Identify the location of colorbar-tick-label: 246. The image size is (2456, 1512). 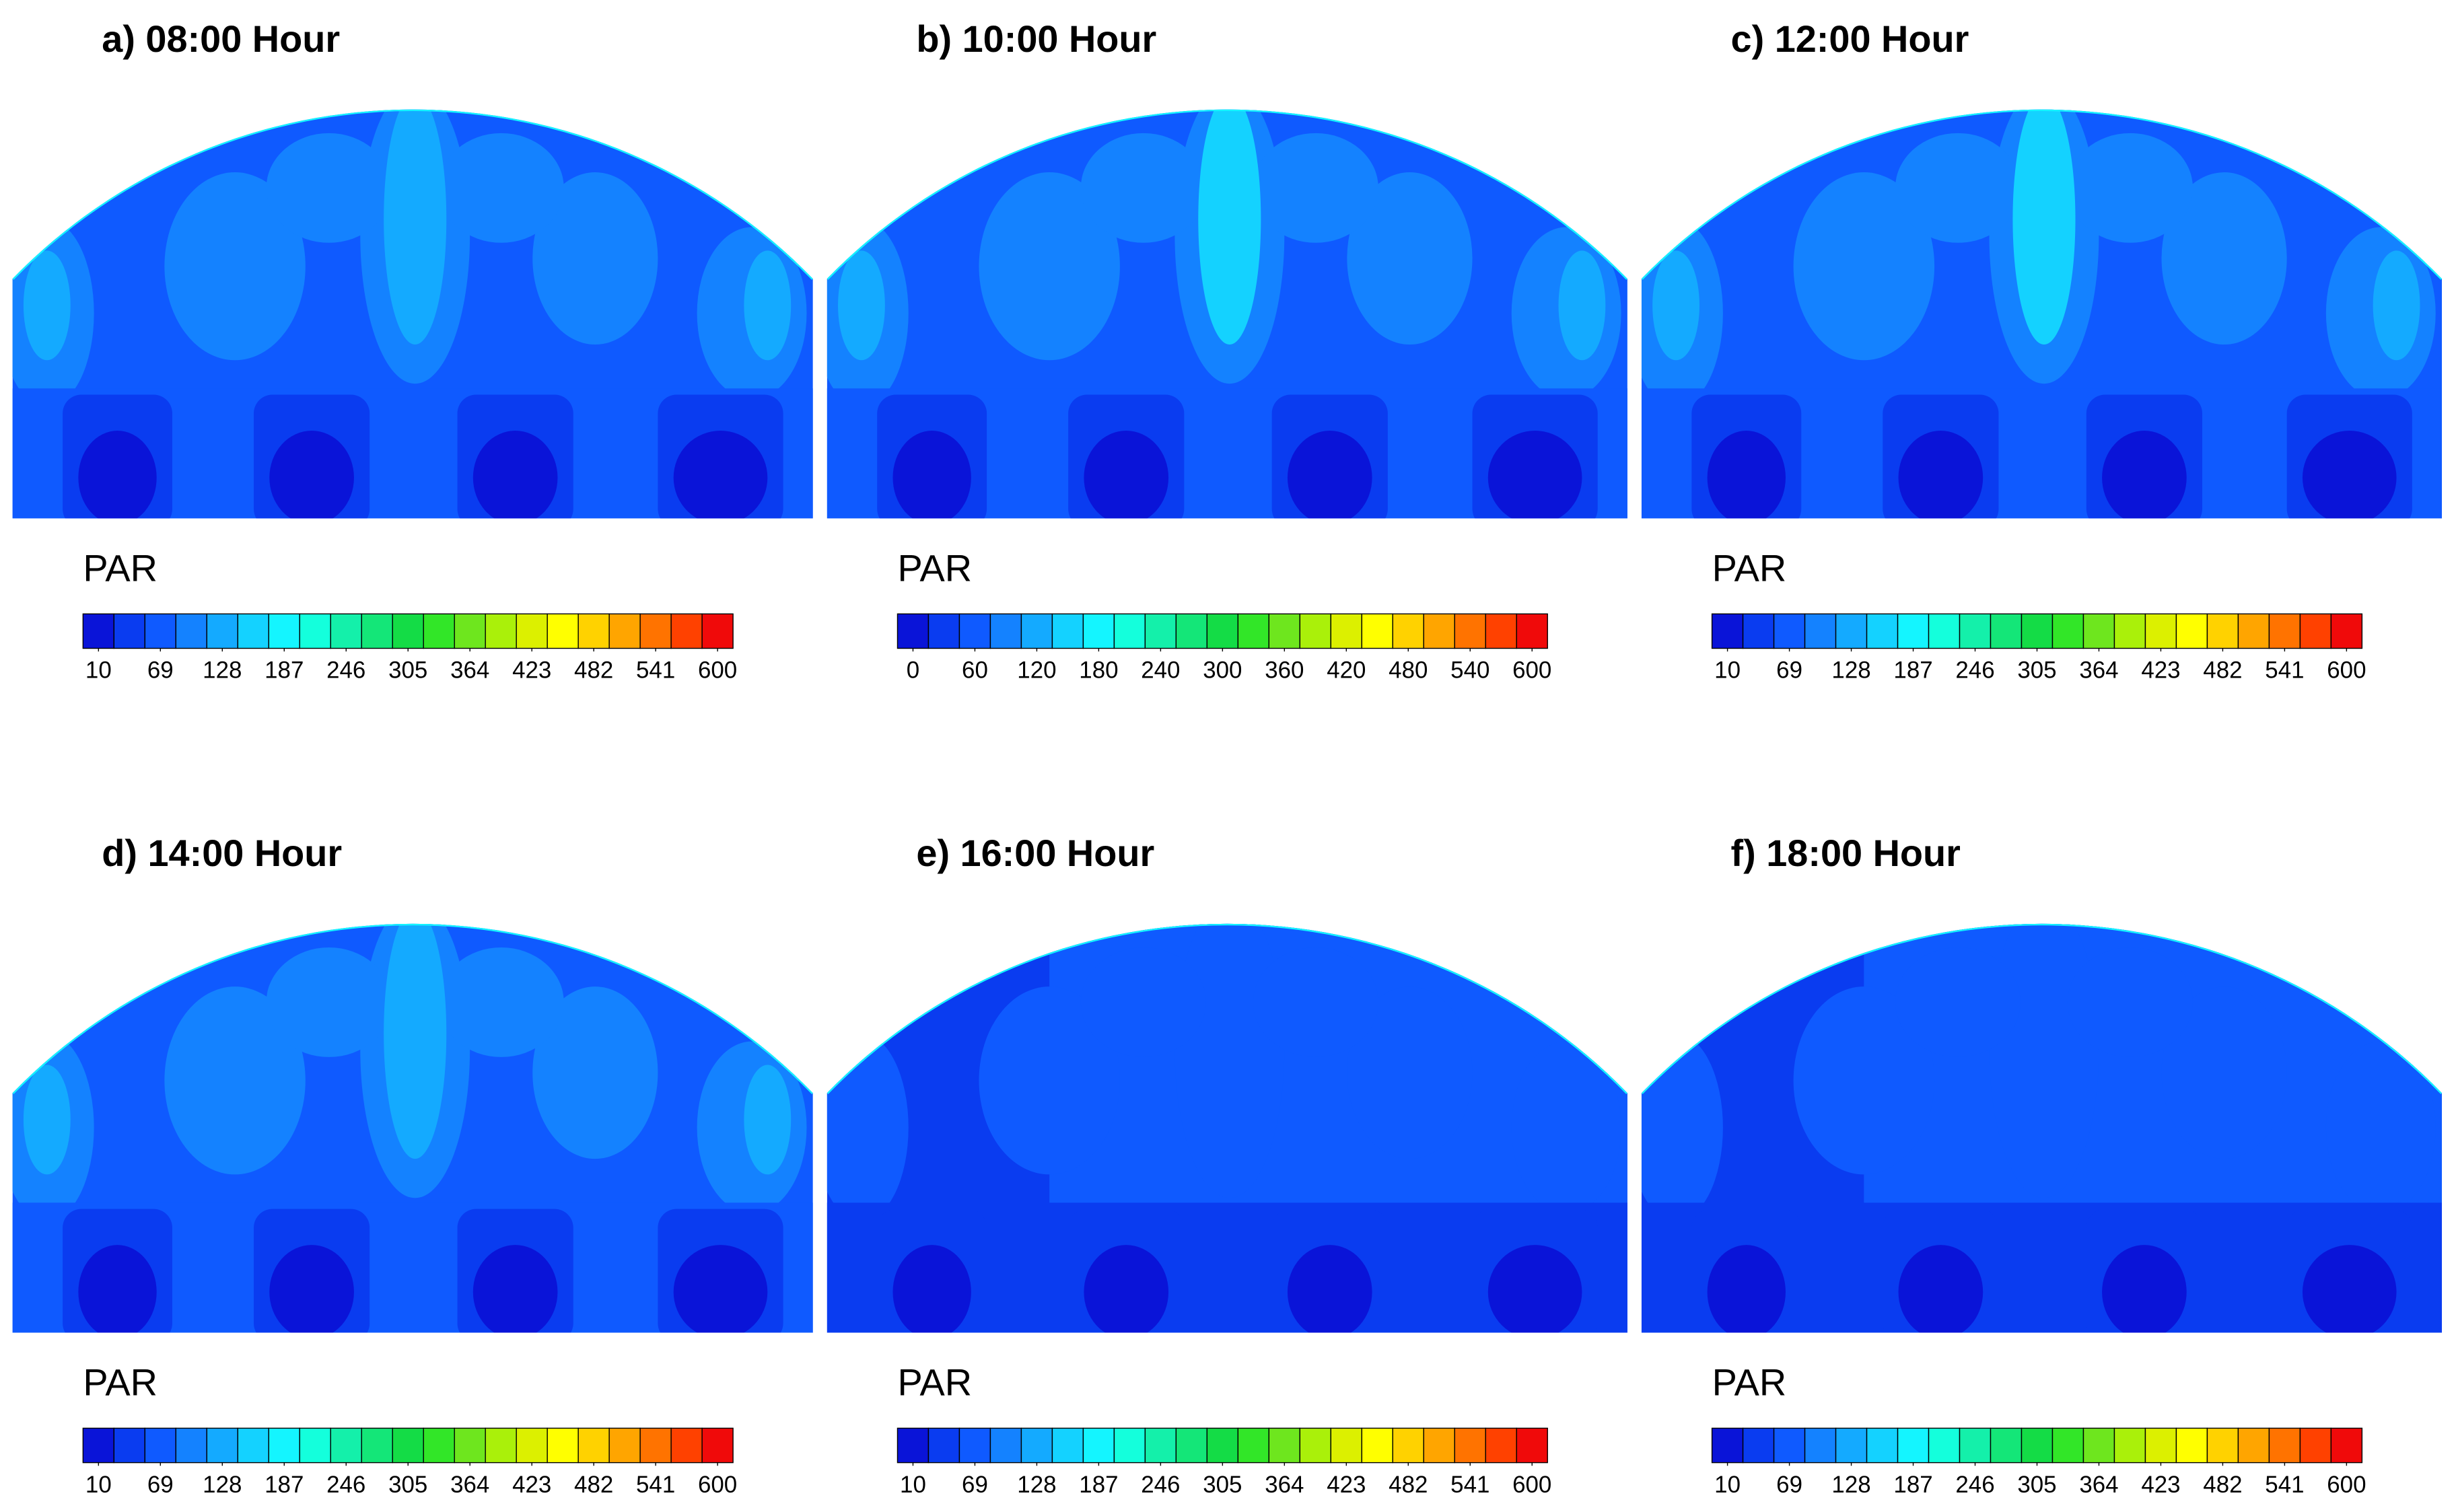
(346, 1485).